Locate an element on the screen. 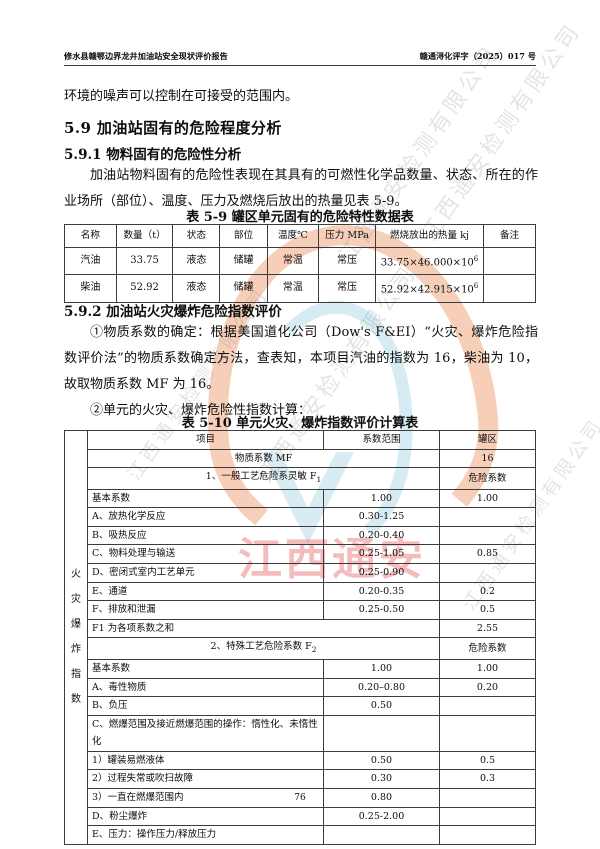  lead-paragraph: 环境的噪声可以控制在可接受的范围内。 is located at coordinates (181, 96).